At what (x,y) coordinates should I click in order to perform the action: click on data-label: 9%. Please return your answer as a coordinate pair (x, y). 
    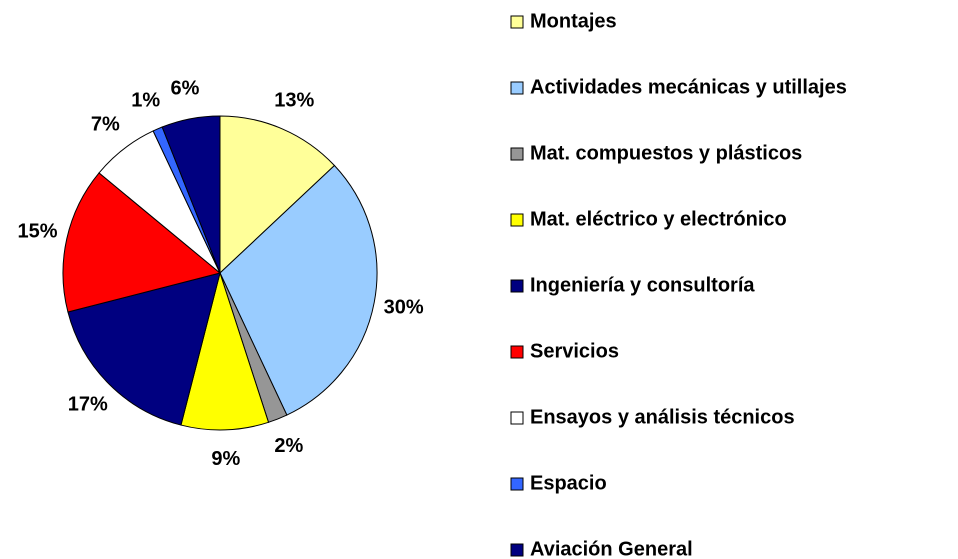
    Looking at the image, I should click on (225, 459).